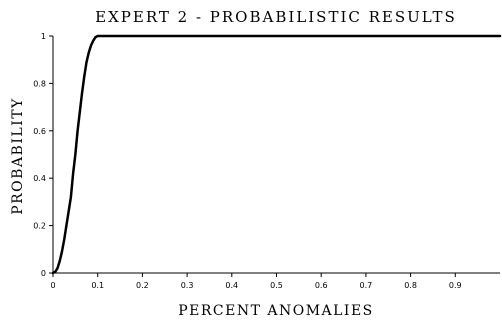 The height and width of the screenshot is (320, 502). What do you see at coordinates (39, 131) in the screenshot?
I see `y-tick-label: 0.6` at bounding box center [39, 131].